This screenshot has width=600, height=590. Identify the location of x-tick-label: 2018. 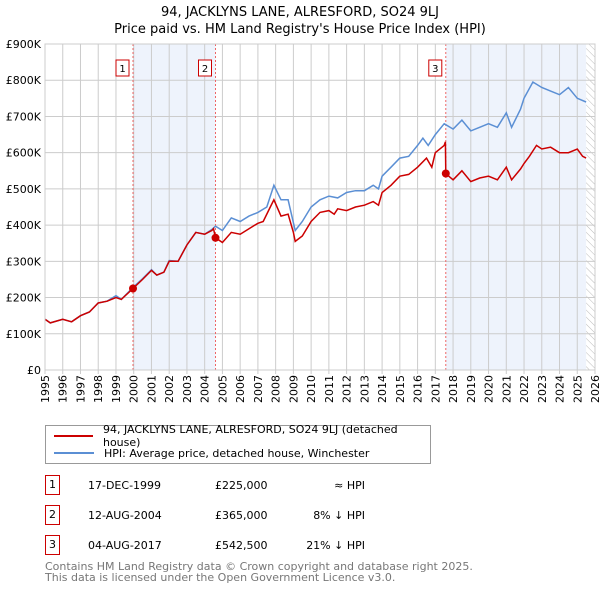
(453, 389).